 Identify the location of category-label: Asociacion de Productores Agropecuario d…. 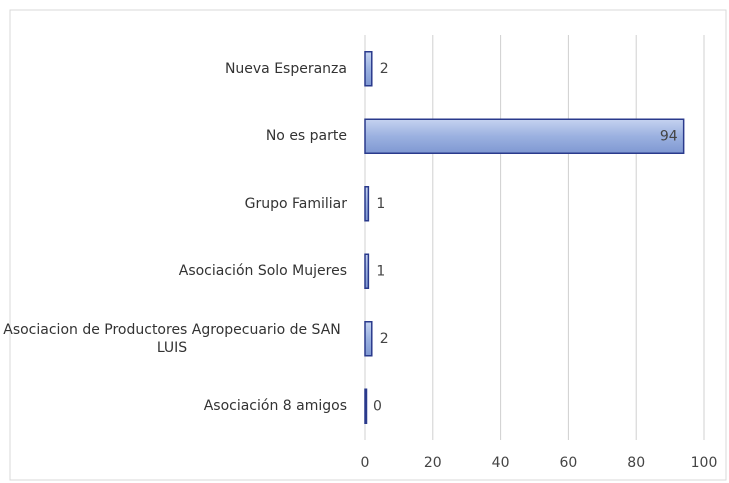
(173, 339).